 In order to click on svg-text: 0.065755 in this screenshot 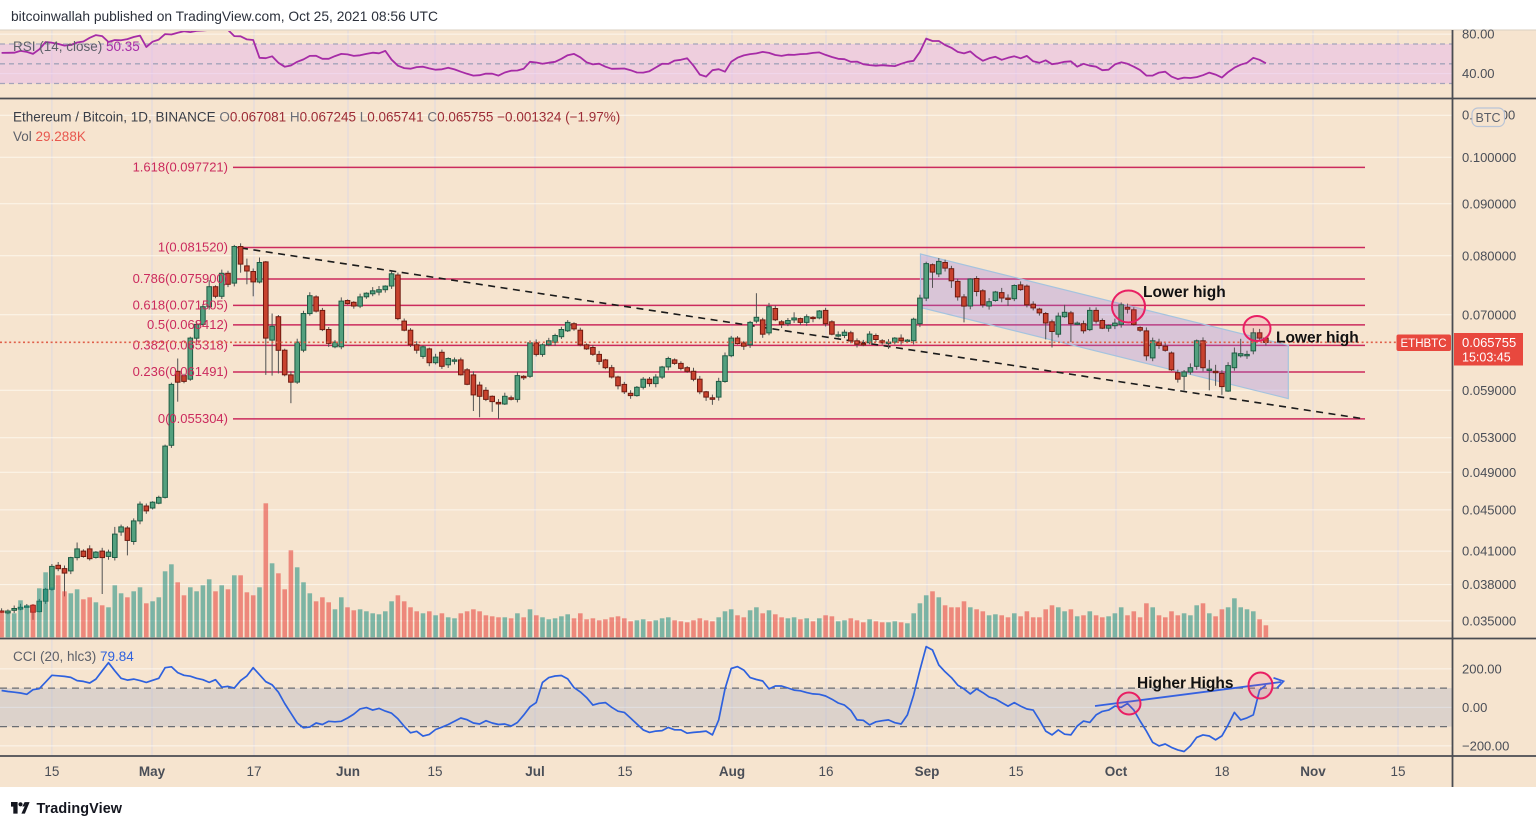, I will do `click(1489, 342)`.